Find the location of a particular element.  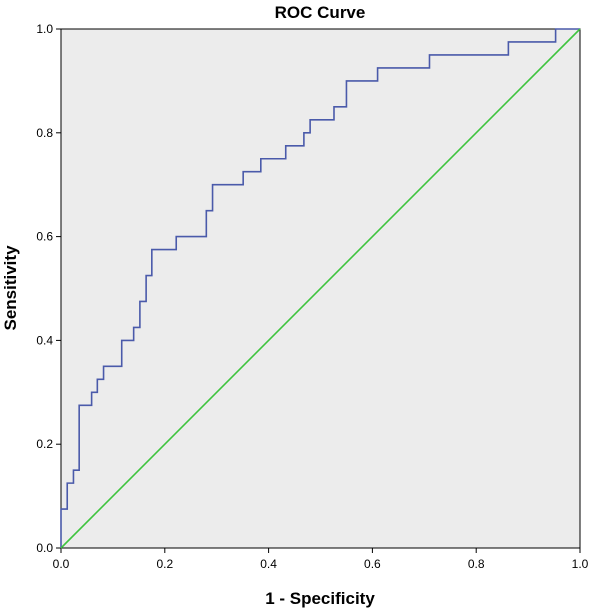

chart-title: ROC Curve is located at coordinates (320, 12).